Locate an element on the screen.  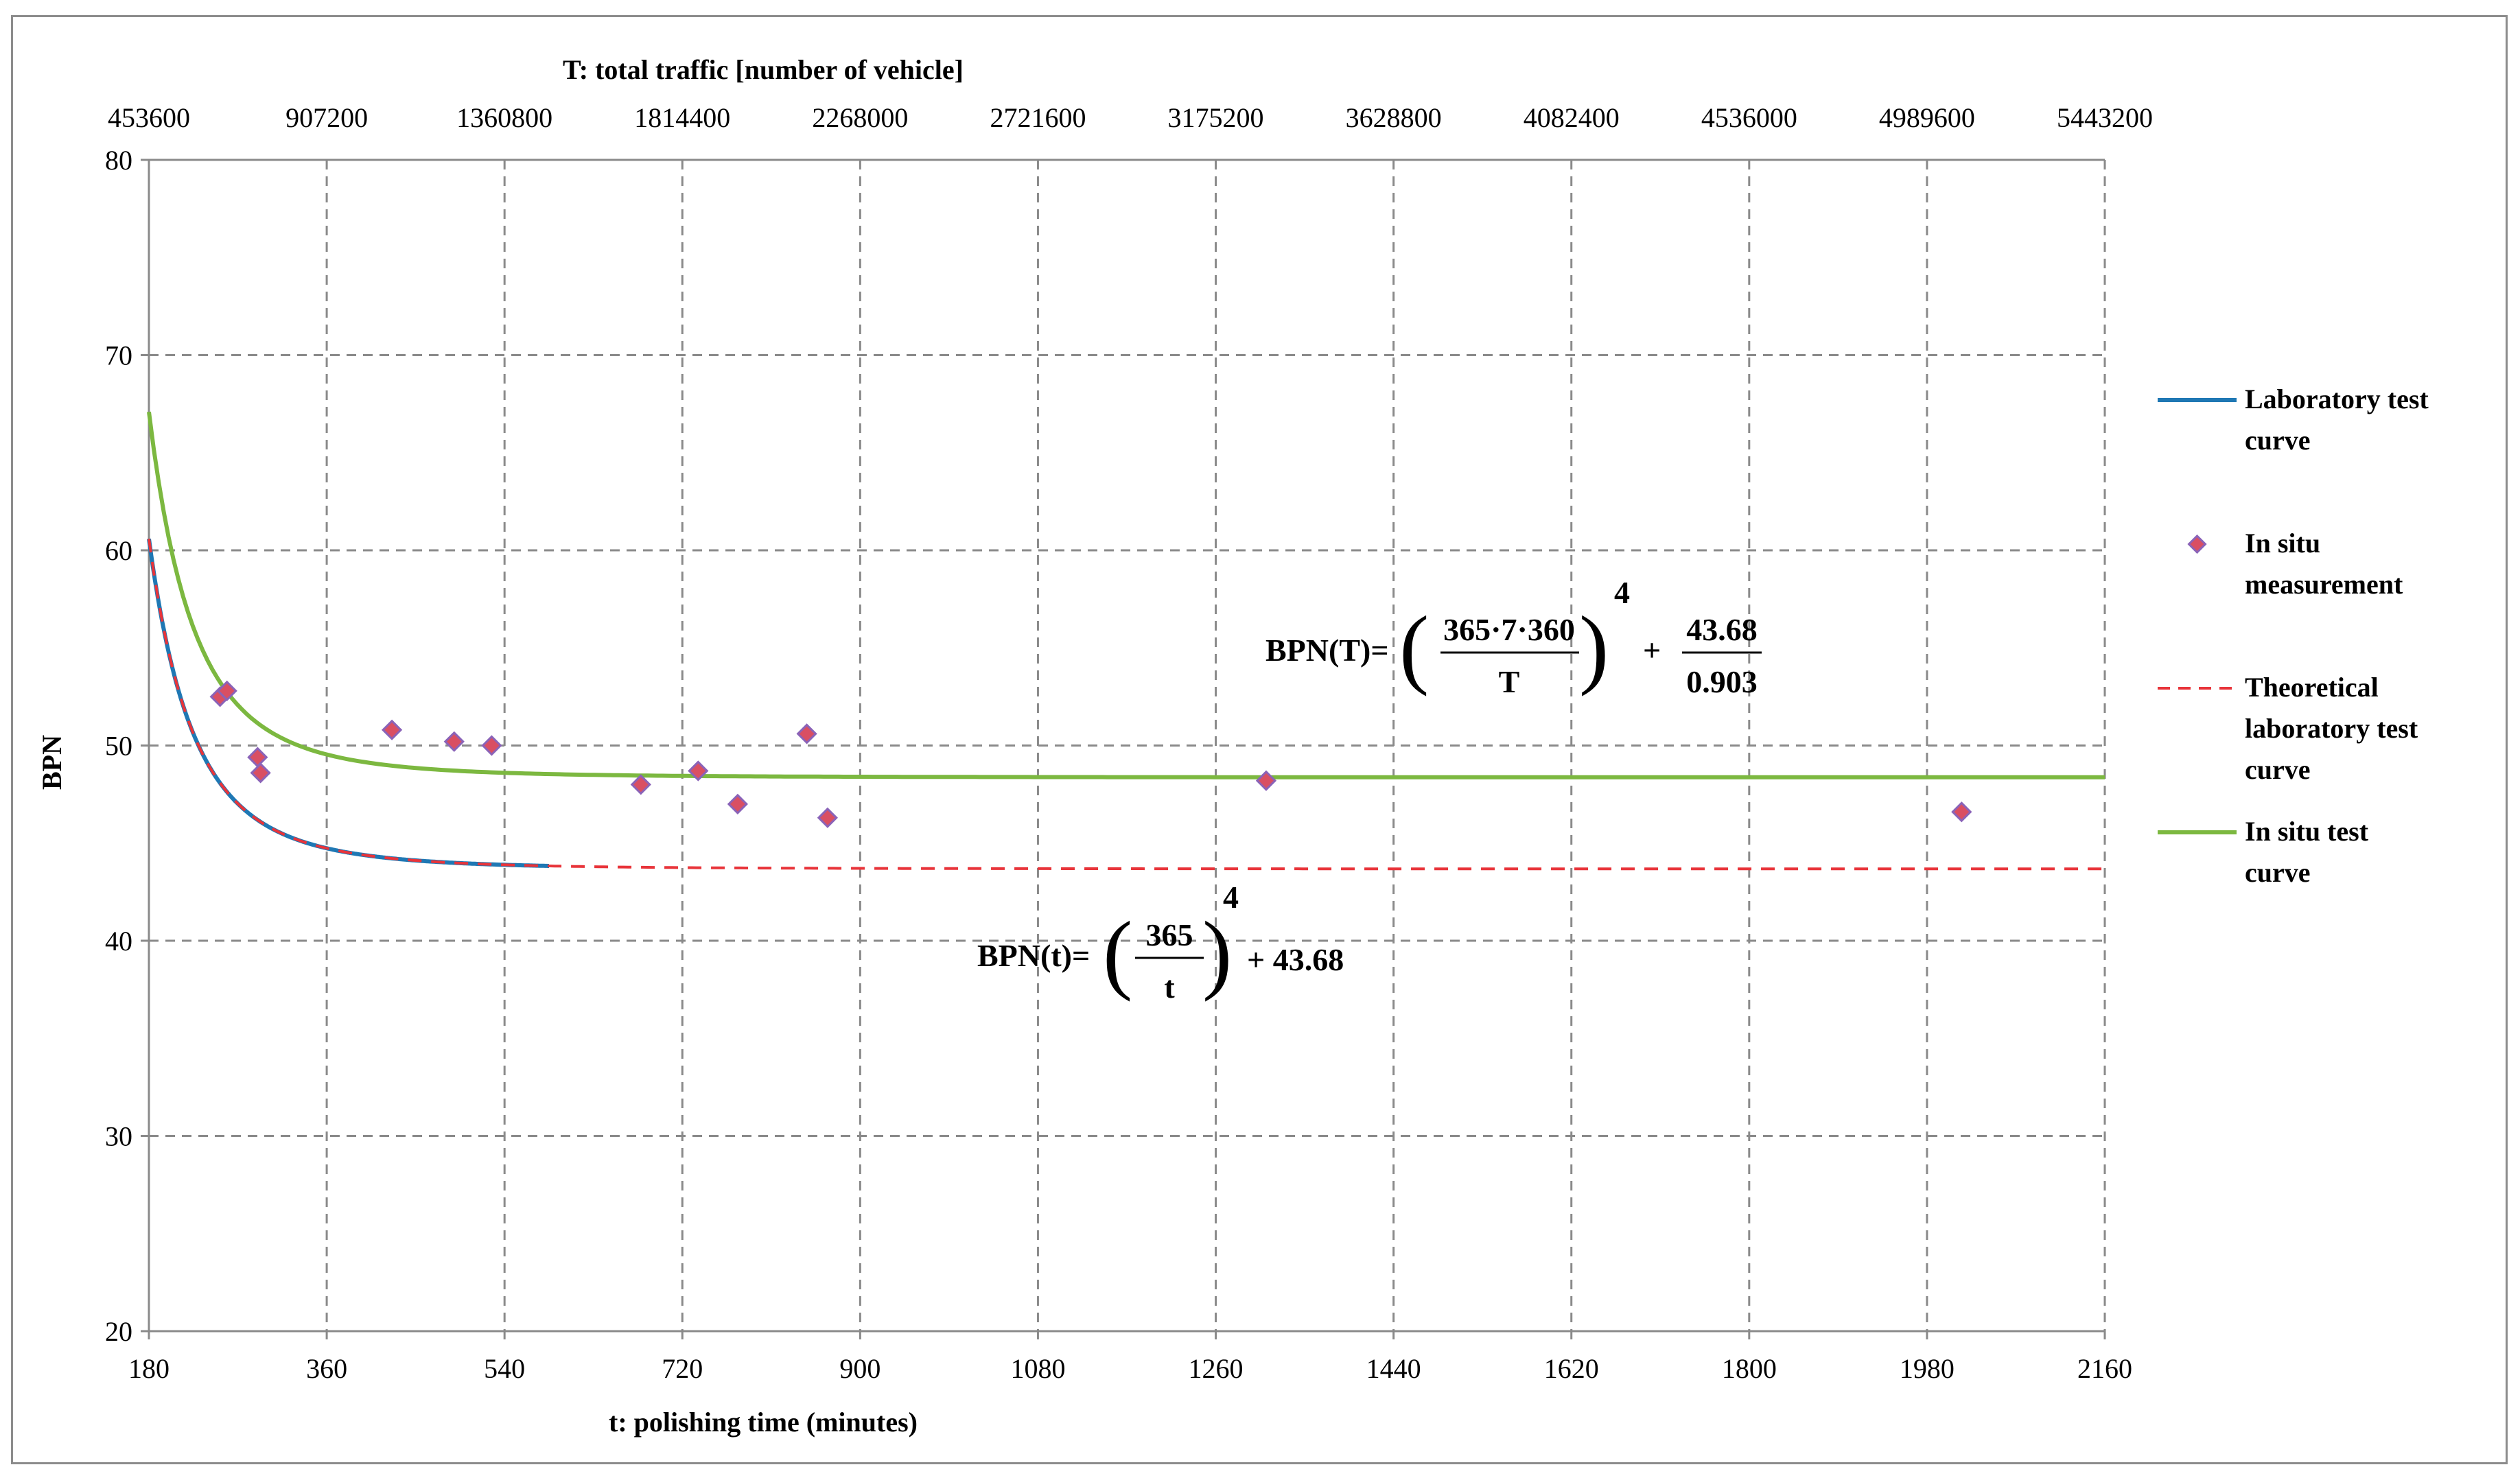
y-tick-label: 30 is located at coordinates (118, 1136).